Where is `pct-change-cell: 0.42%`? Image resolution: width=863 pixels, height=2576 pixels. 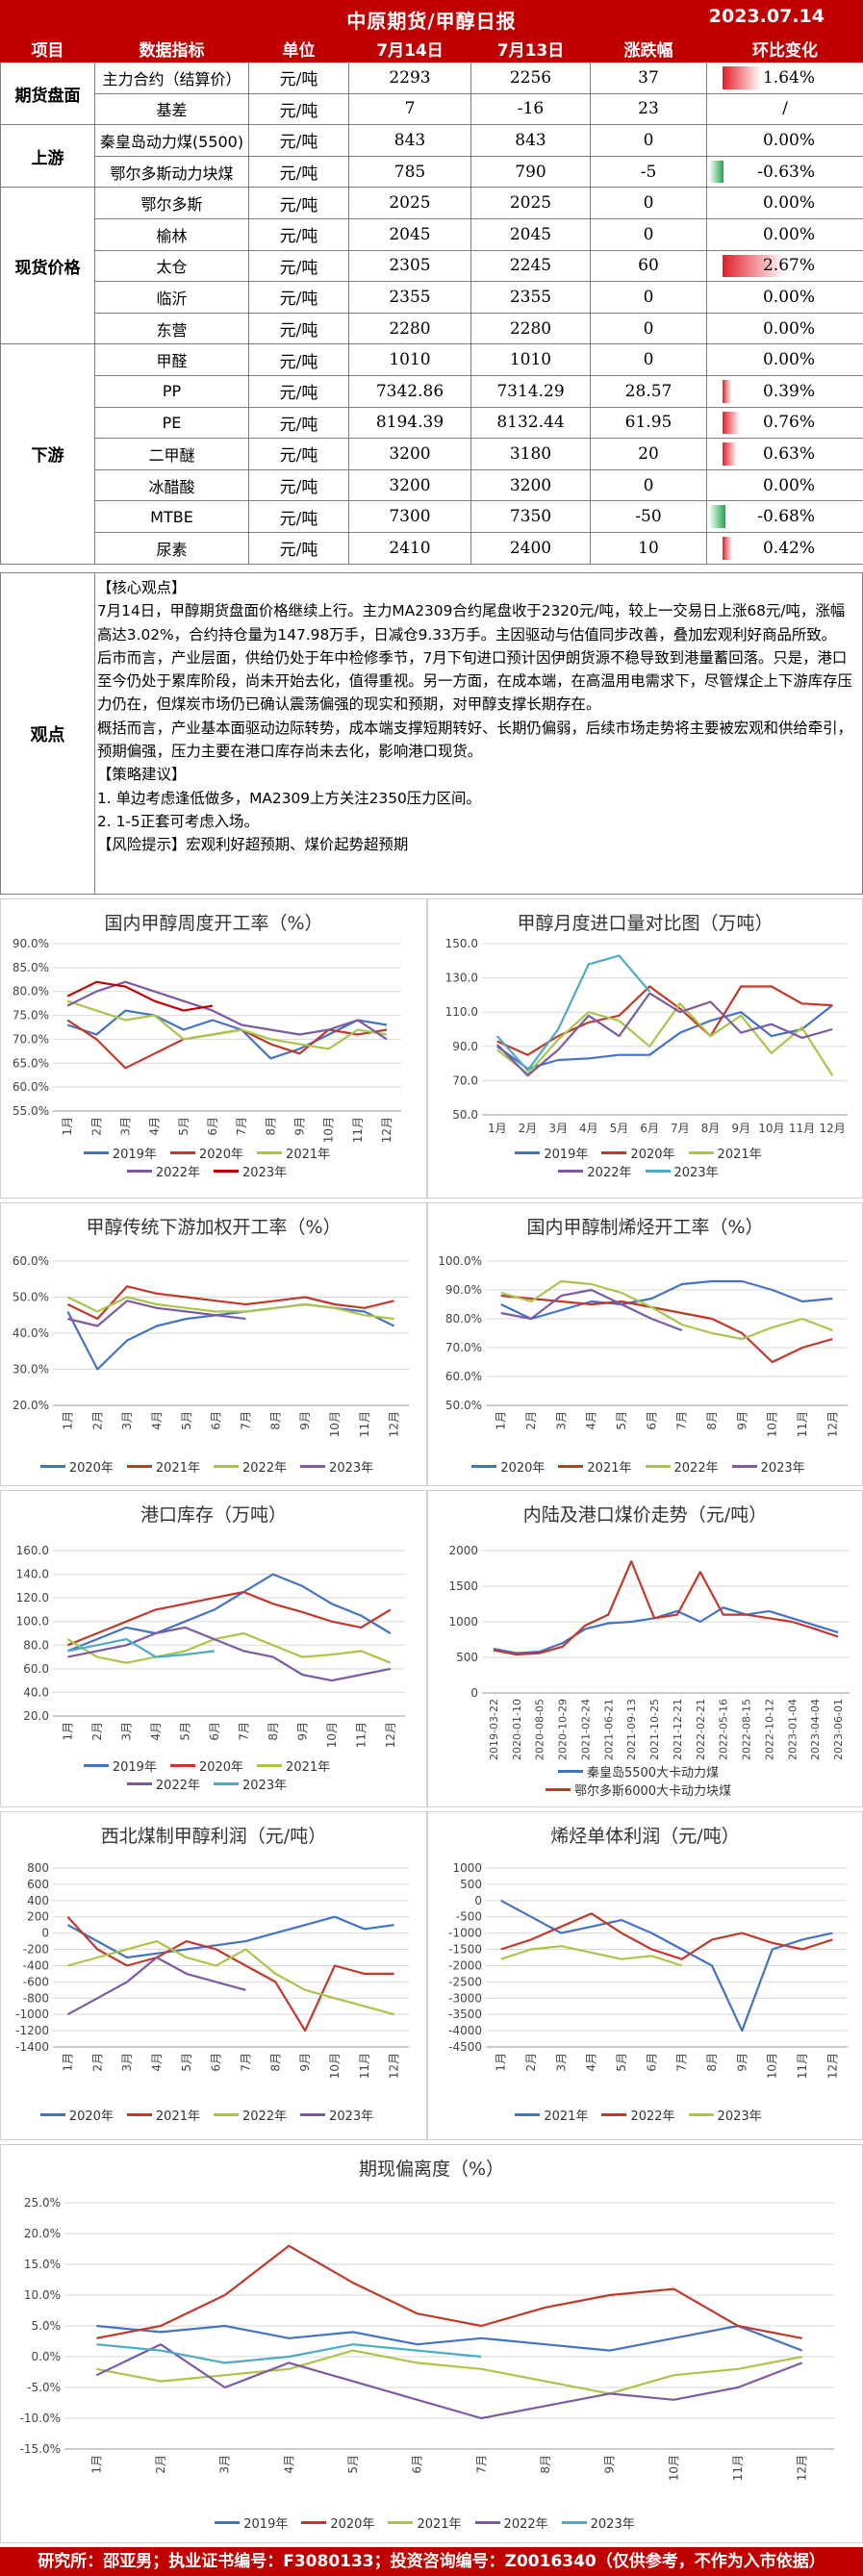
pct-change-cell: 0.42% is located at coordinates (784, 548).